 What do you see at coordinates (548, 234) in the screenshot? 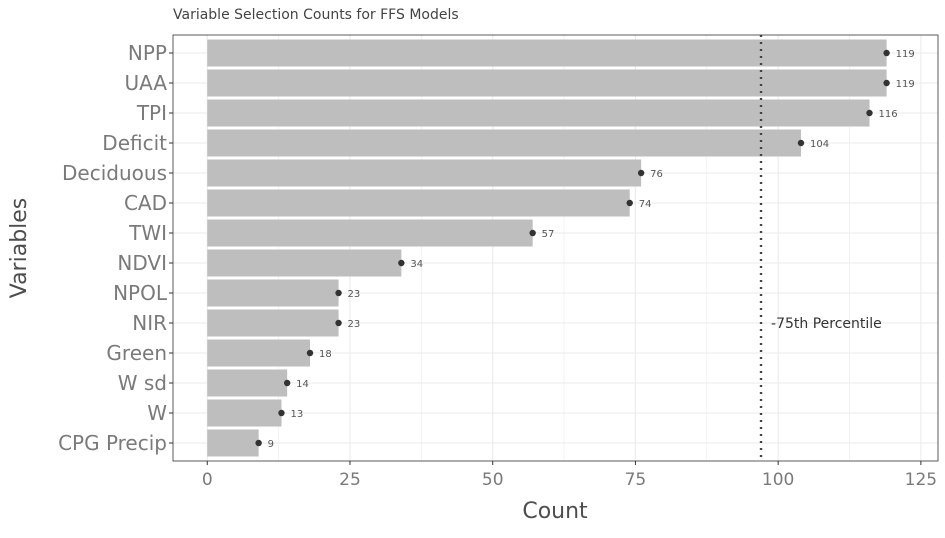
I see `value-label: 57` at bounding box center [548, 234].